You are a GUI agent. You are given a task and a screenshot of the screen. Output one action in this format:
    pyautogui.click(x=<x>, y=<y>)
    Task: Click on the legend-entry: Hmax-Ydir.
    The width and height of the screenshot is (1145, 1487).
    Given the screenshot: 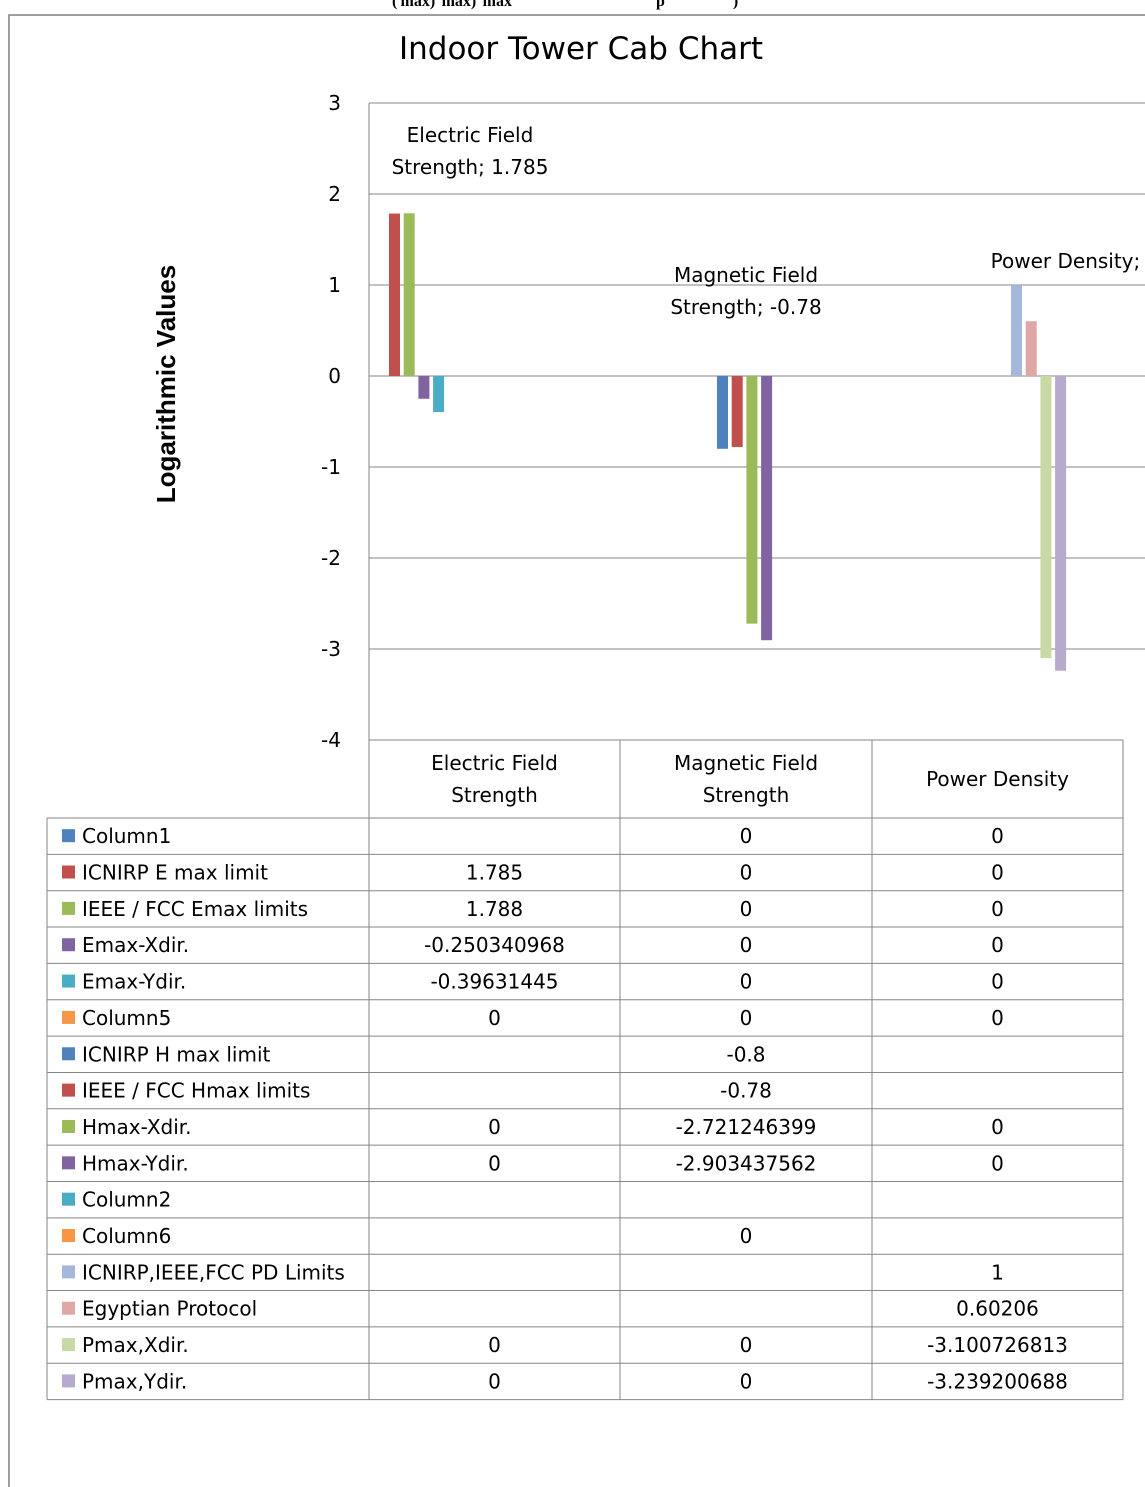 What is the action you would take?
    pyautogui.click(x=135, y=1163)
    